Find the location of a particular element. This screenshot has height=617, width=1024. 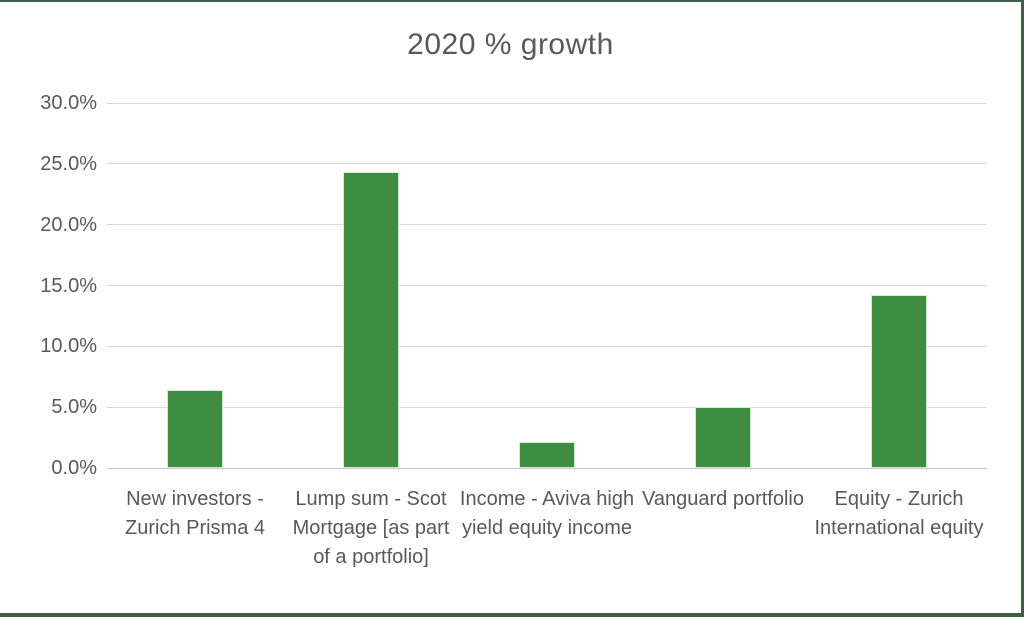

y-tick-label: 10.0% is located at coordinates (68, 346).